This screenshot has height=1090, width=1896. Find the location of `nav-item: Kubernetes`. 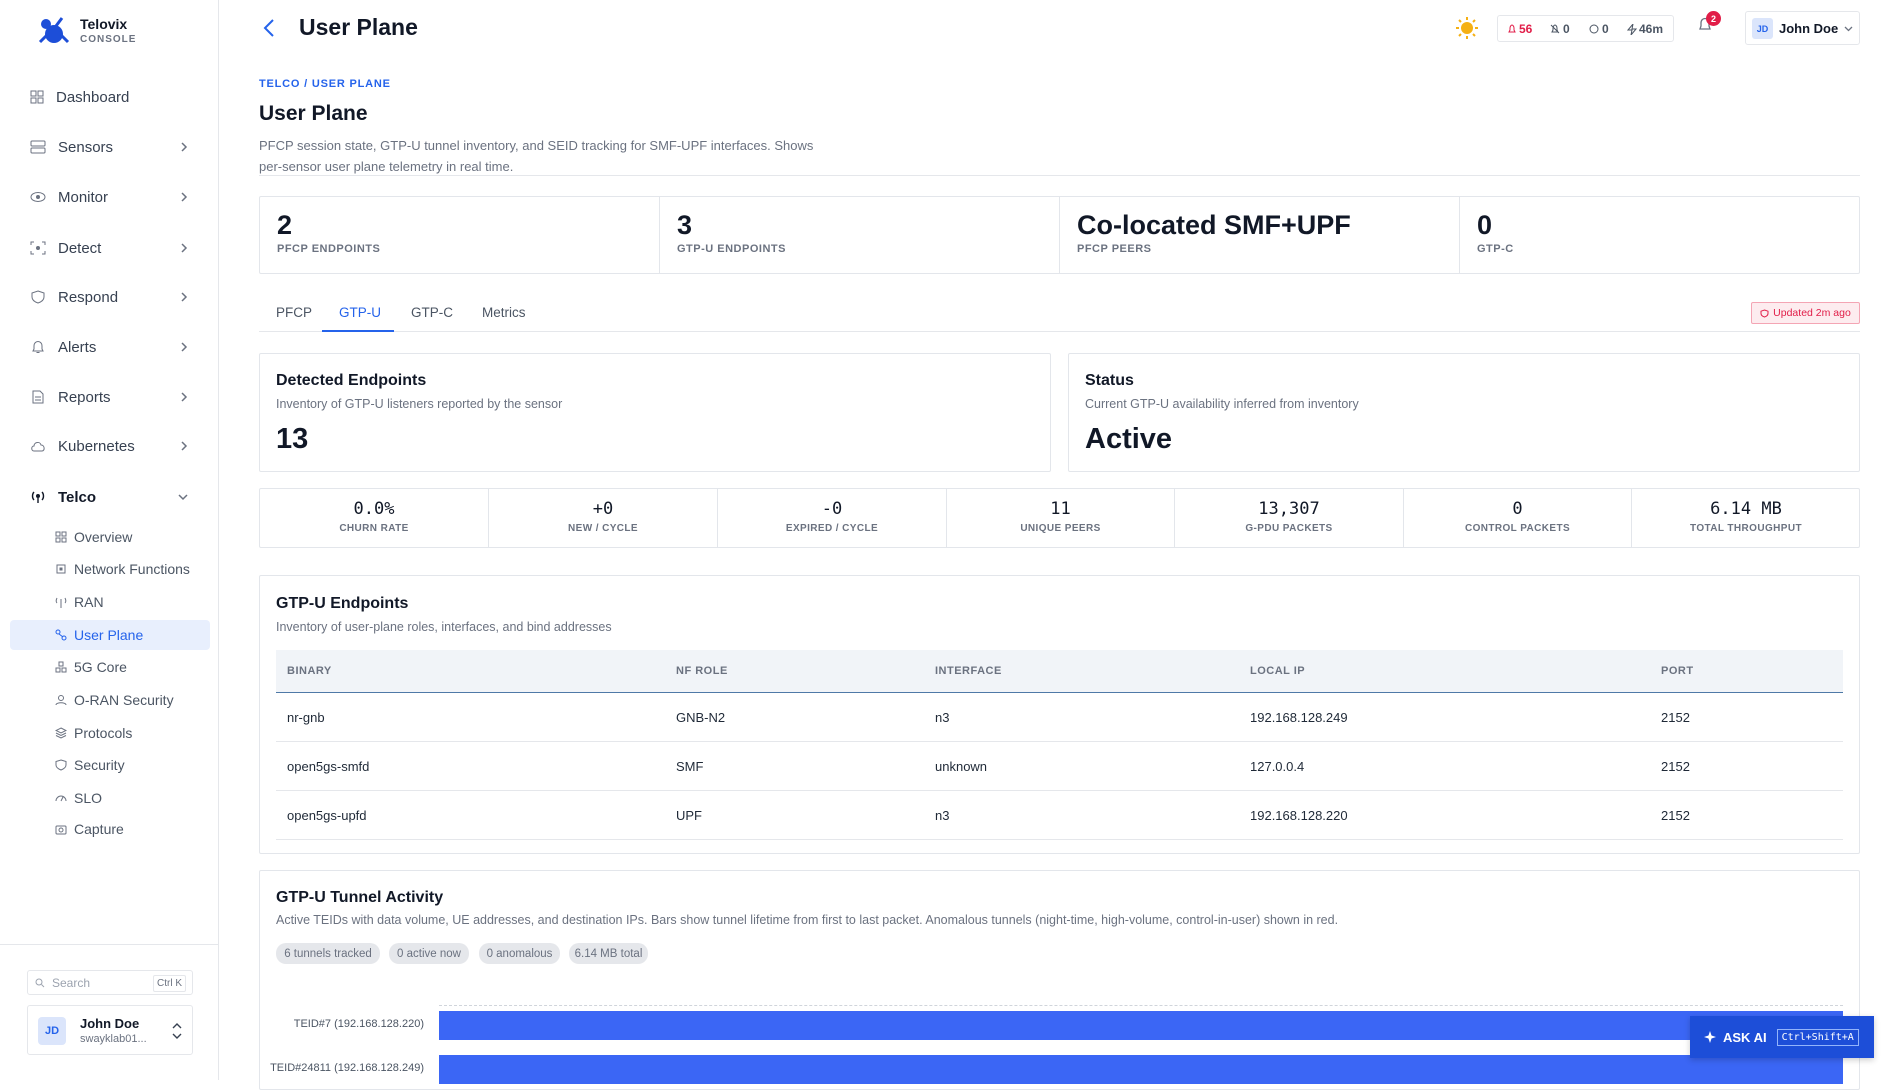

nav-item: Kubernetes is located at coordinates (115, 446).